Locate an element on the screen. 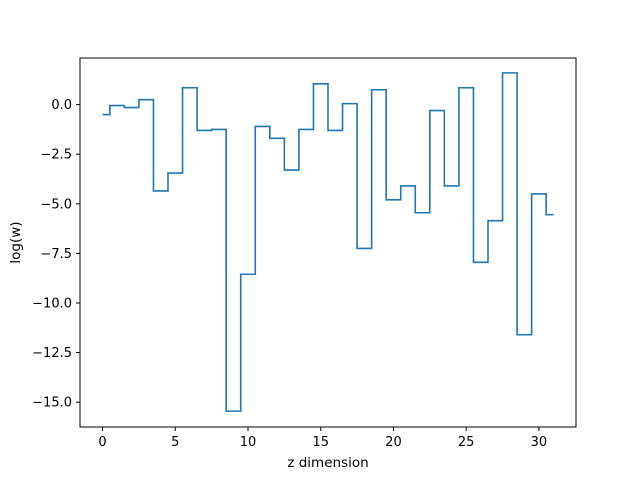  y-tick-label: −12.5 is located at coordinates (52, 353).